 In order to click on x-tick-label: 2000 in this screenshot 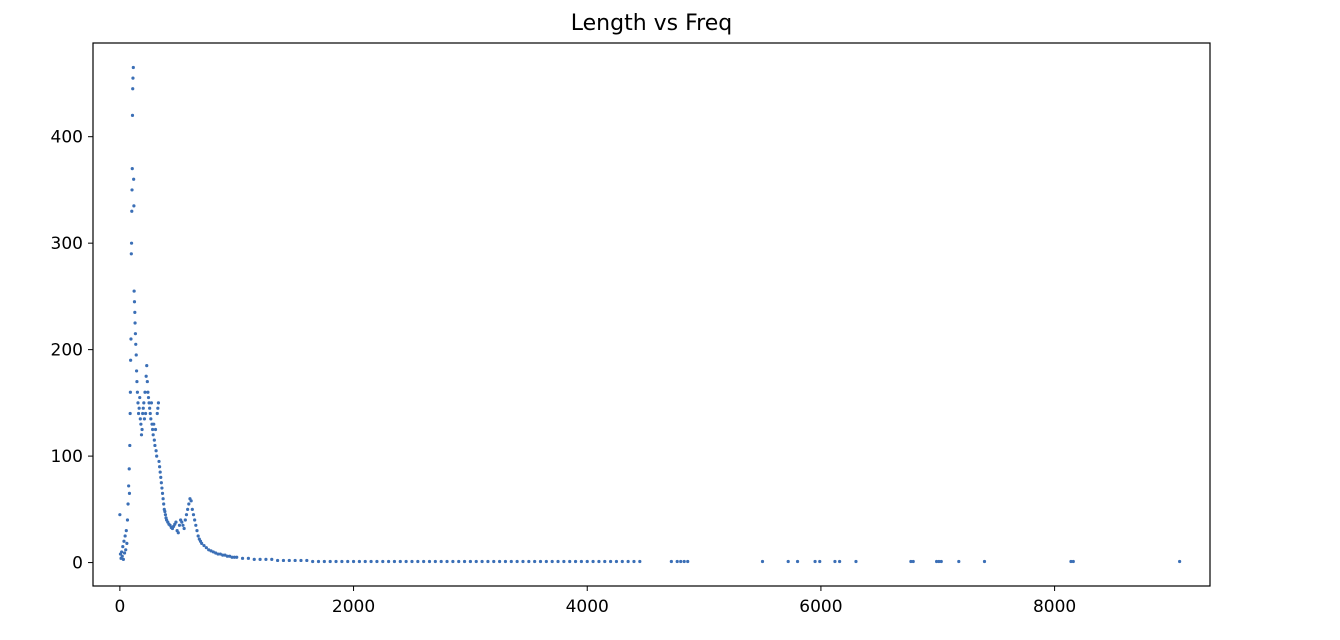, I will do `click(353, 607)`.